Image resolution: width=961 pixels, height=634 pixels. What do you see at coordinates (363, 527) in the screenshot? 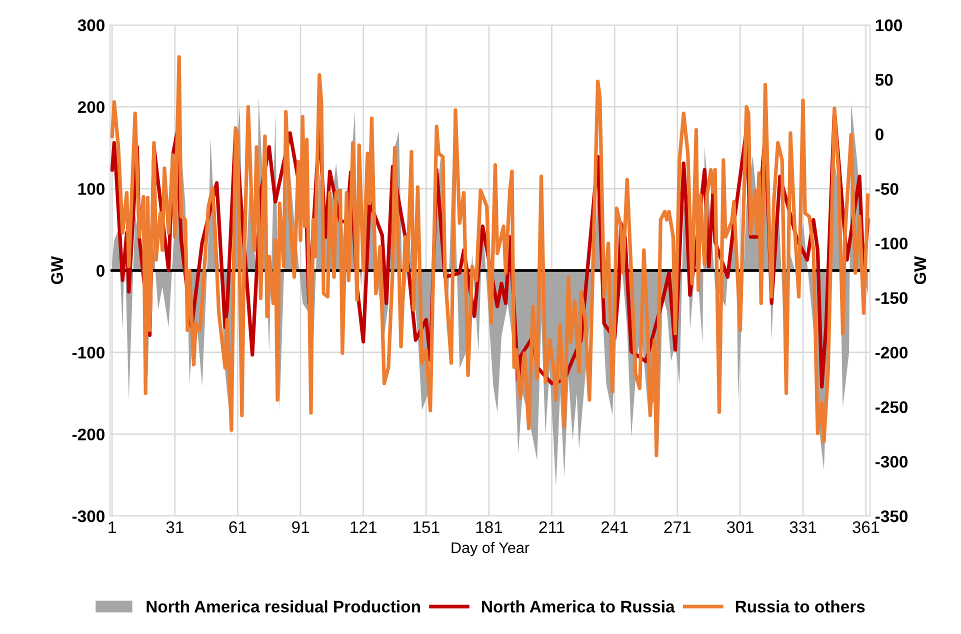
I see `x-tick-label: 121` at bounding box center [363, 527].